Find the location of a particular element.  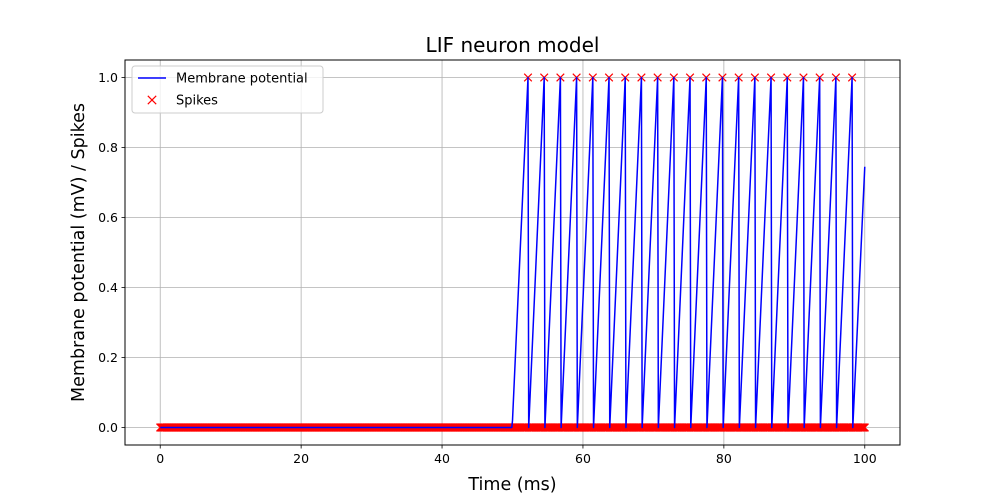

chart-title: LIF neuron model is located at coordinates (513, 45).